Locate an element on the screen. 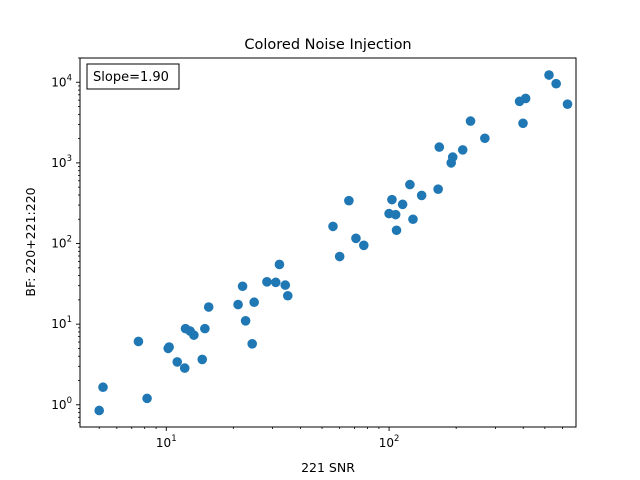 This screenshot has width=640, height=480. x-tick-label: 10¹ is located at coordinates (166, 442).